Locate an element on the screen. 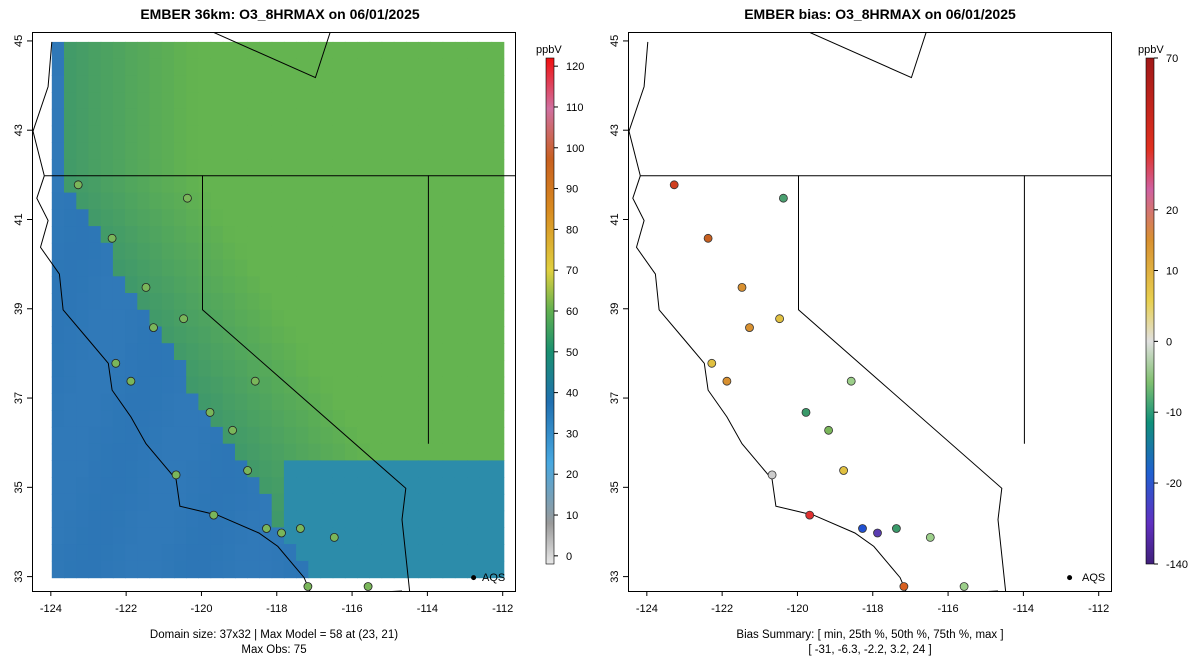 Image resolution: width=1200 pixels, height=672 pixels. y-tick-label: 41 is located at coordinates (615, 219).